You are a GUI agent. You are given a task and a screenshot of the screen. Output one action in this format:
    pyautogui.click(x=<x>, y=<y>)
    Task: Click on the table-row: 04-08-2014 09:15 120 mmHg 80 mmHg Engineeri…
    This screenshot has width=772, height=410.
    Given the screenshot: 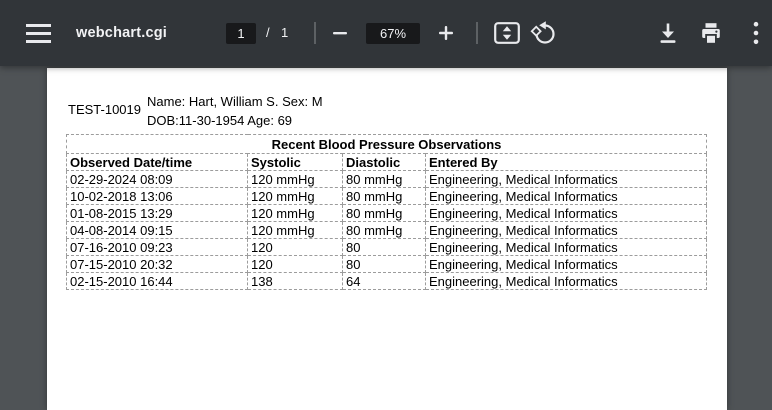 What is the action you would take?
    pyautogui.click(x=386, y=230)
    